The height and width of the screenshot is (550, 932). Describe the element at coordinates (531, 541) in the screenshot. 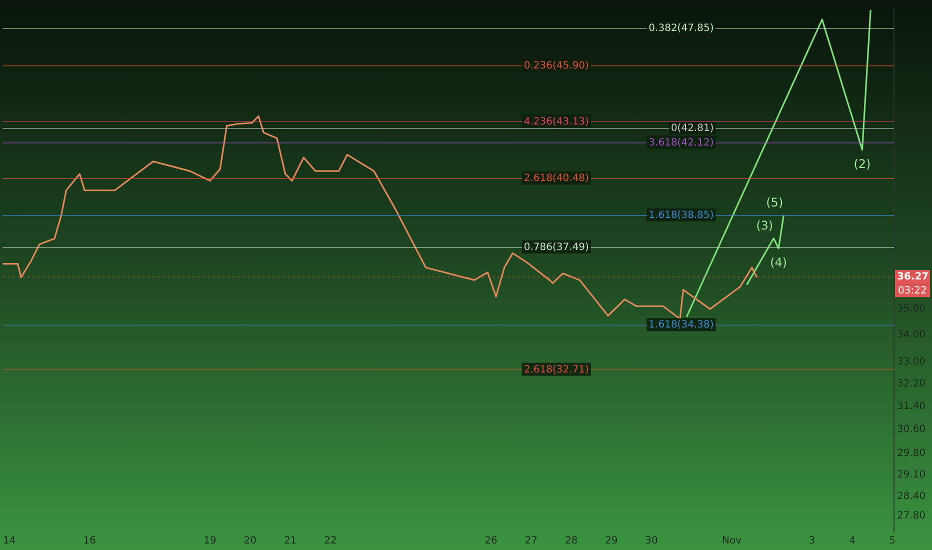

I see `x-tick-label: 27` at that location.